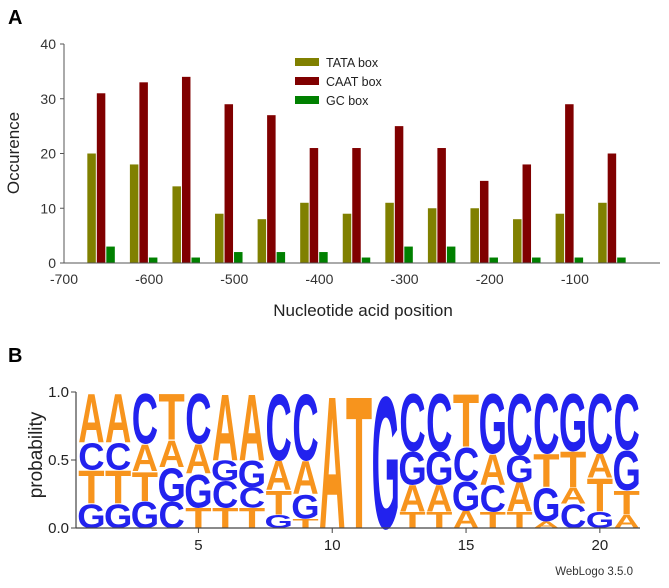  I want to click on x-tick-label: -400, so click(319, 279).